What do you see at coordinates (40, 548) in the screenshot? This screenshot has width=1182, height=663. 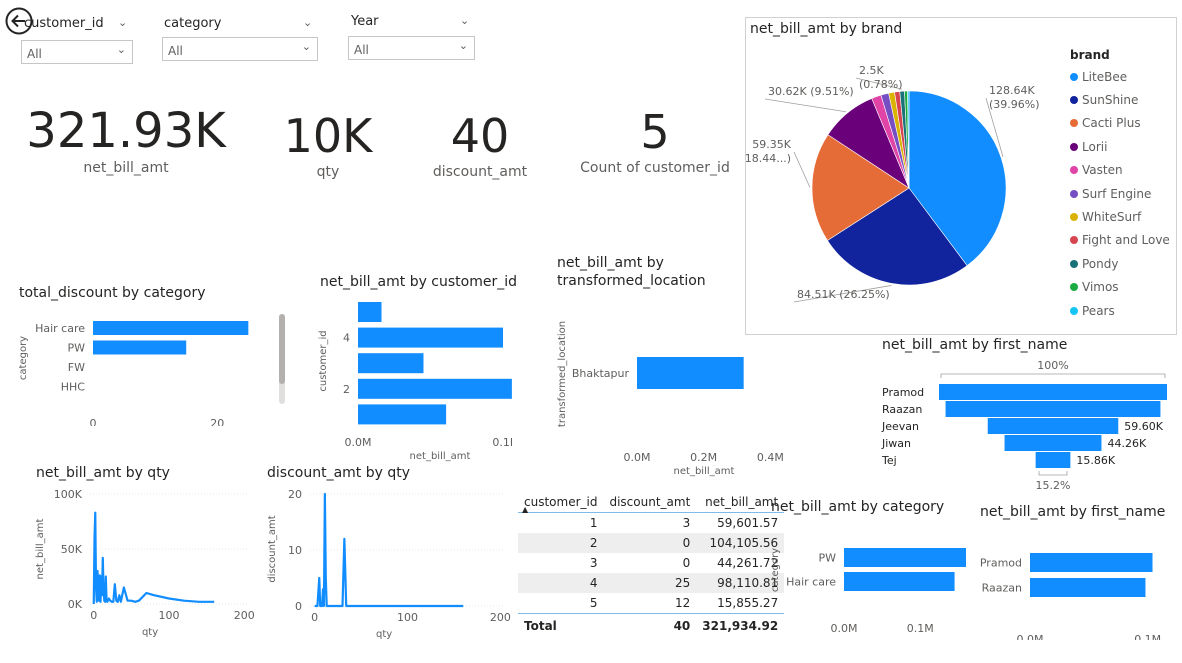 I see `y-axis-title: net_bill_amt` at bounding box center [40, 548].